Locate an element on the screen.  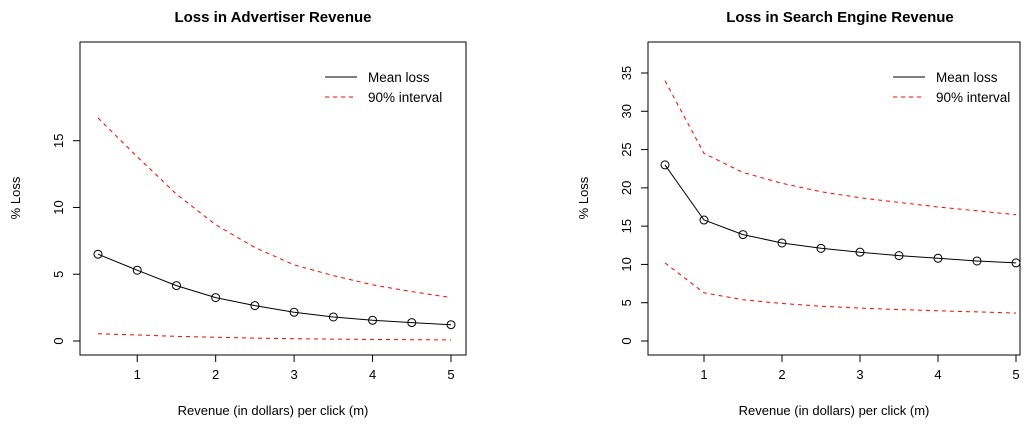
chart-title: Loss in Search Engine Revenue is located at coordinates (840, 17).